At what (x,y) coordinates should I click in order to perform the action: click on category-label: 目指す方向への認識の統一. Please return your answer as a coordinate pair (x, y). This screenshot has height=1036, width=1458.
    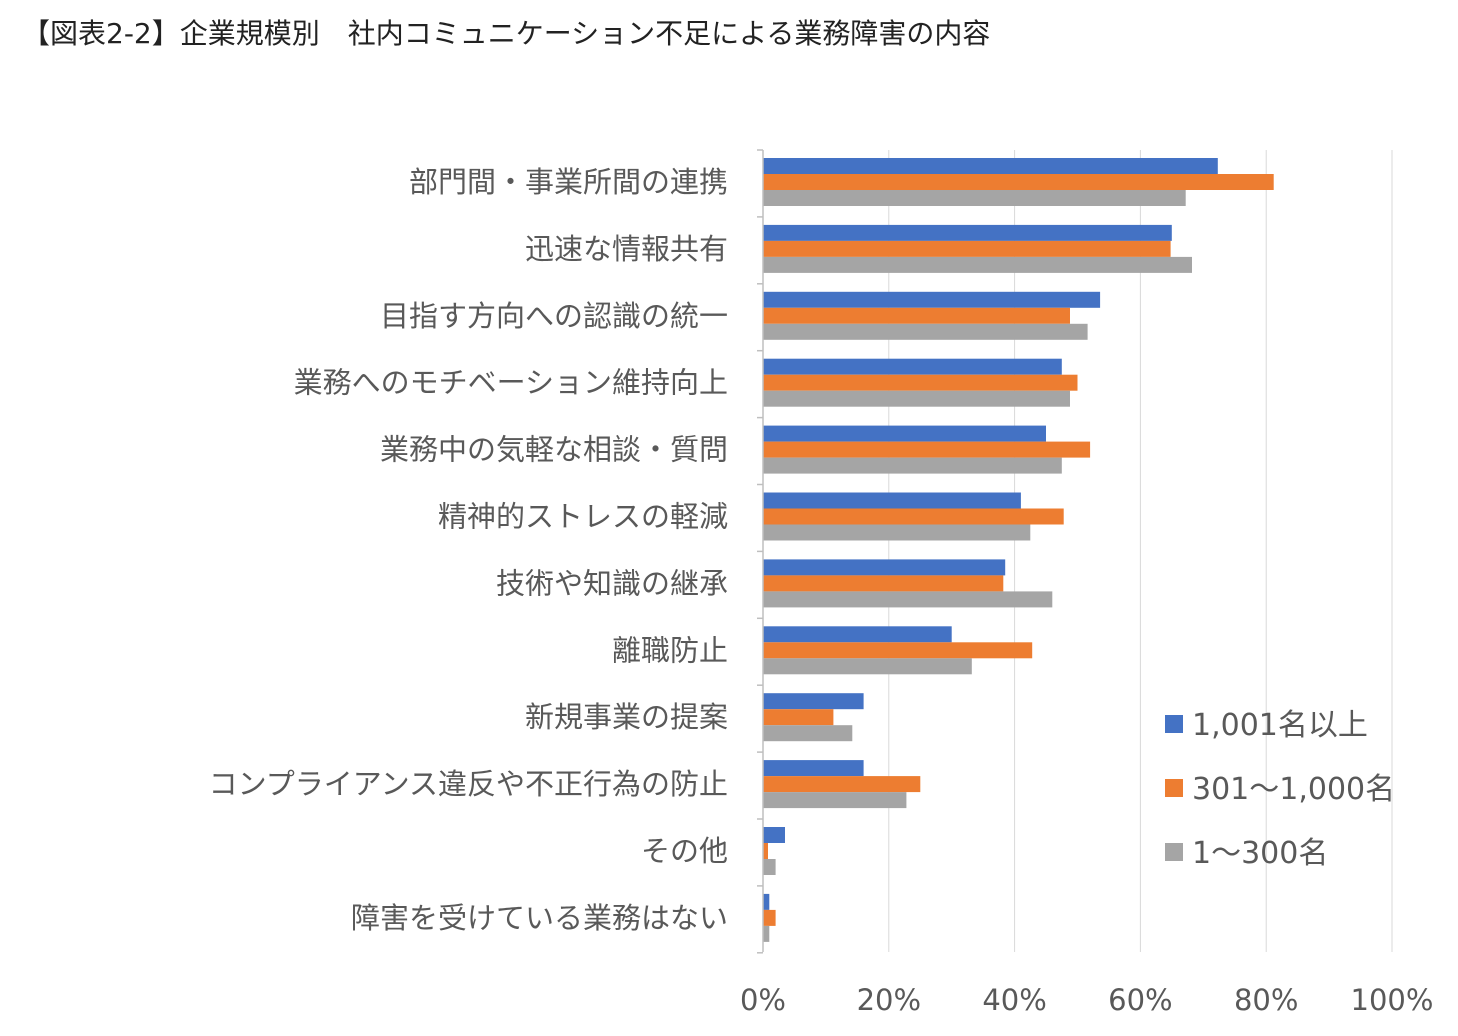
    Looking at the image, I should click on (554, 316).